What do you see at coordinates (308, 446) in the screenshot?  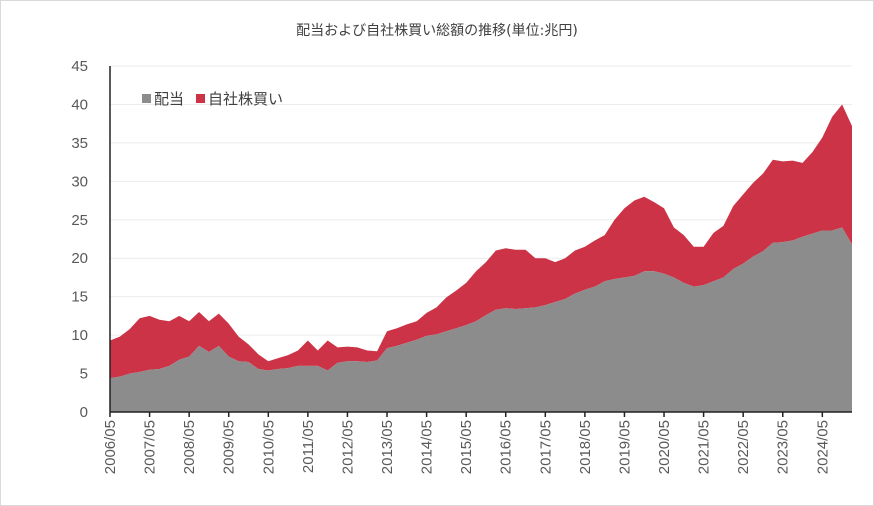 I see `x-tick-label: 2011/05` at bounding box center [308, 446].